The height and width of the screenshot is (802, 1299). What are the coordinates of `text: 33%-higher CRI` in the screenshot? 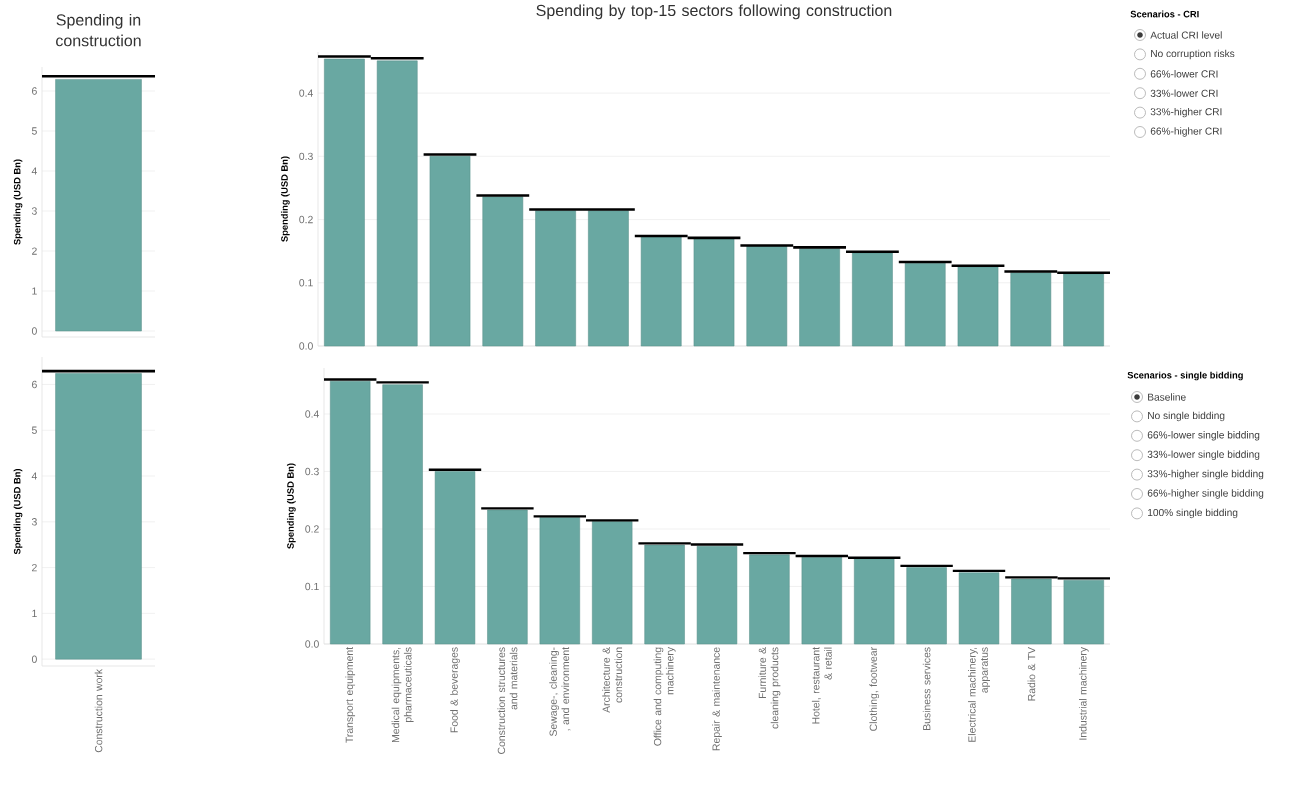 It's located at (1186, 112).